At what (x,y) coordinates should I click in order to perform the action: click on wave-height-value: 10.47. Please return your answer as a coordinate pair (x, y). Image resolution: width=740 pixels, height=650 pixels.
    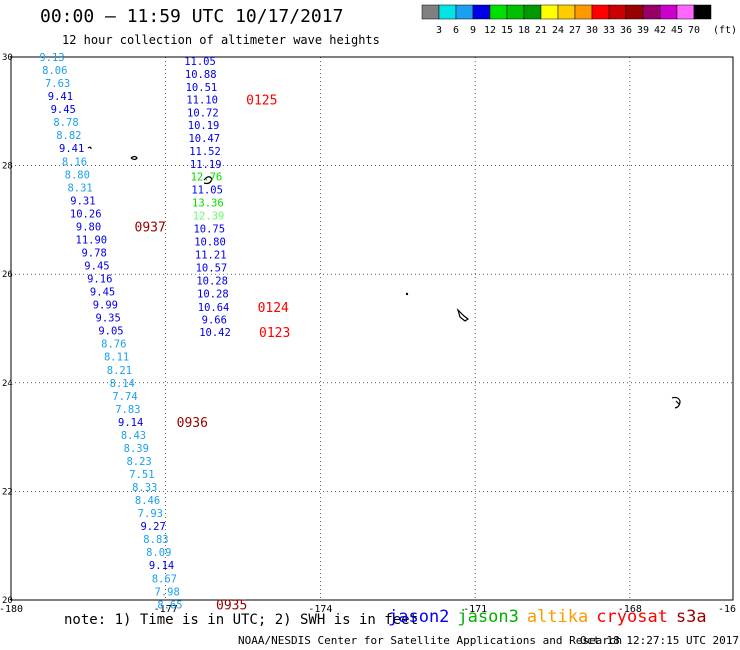
    Looking at the image, I should click on (204, 139).